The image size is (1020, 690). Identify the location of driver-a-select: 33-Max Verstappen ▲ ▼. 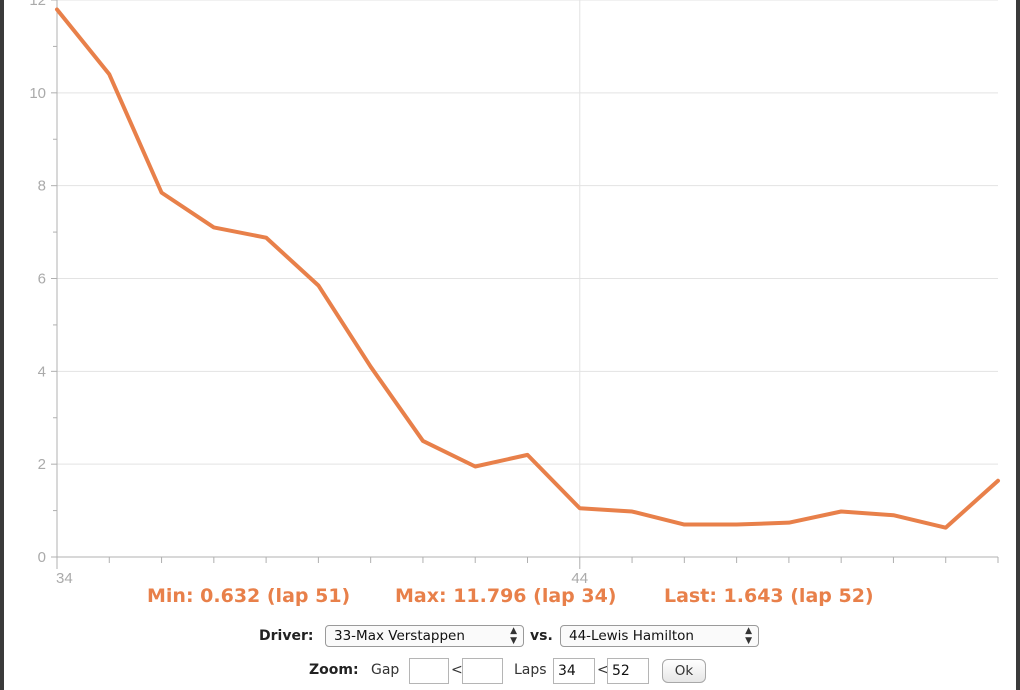
(424, 636).